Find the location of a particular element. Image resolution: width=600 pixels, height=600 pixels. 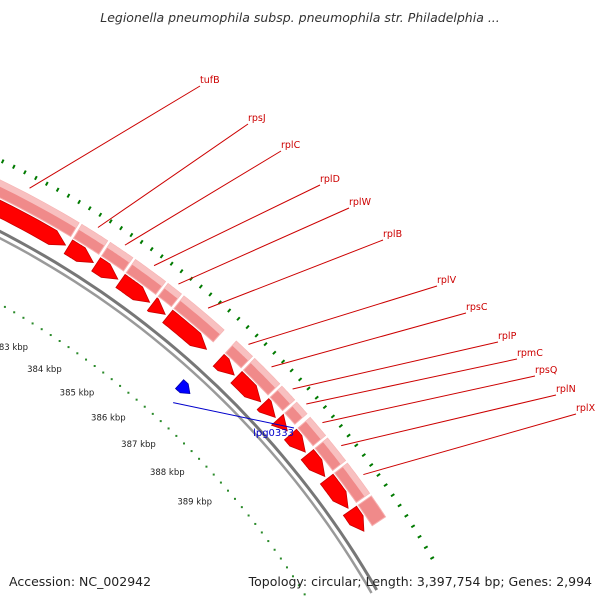

gene-arrow-rplB is located at coordinates (185, 329).